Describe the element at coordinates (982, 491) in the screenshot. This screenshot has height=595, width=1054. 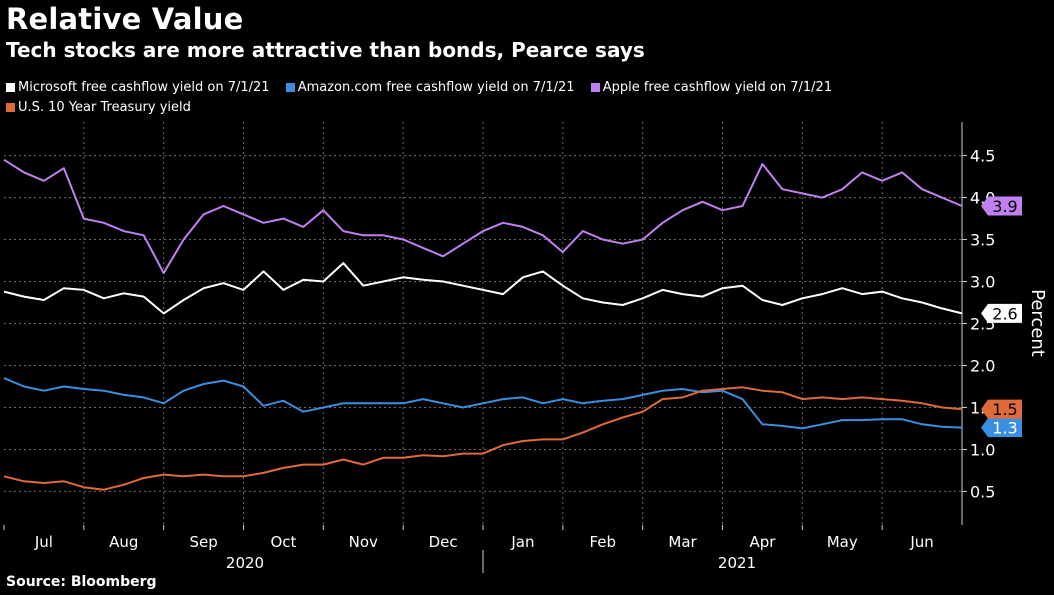
I see `y-tick-label-0.5: 0.5` at that location.